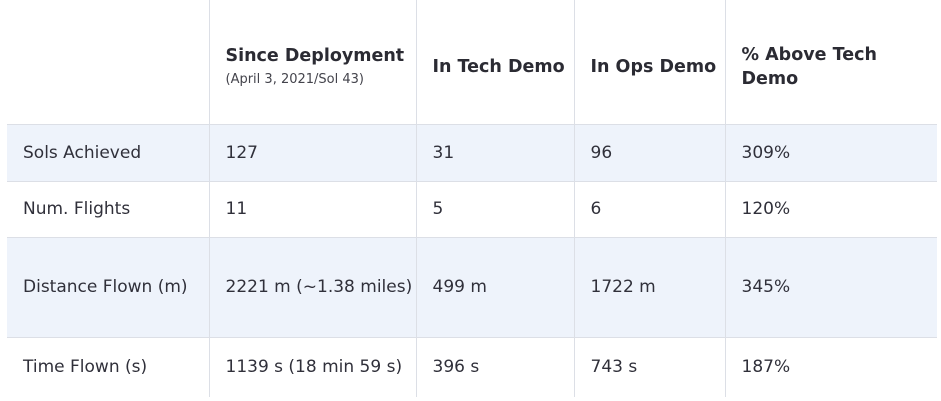  What do you see at coordinates (830, 366) in the screenshot?
I see `cell-above-tech-demo: 187%` at bounding box center [830, 366].